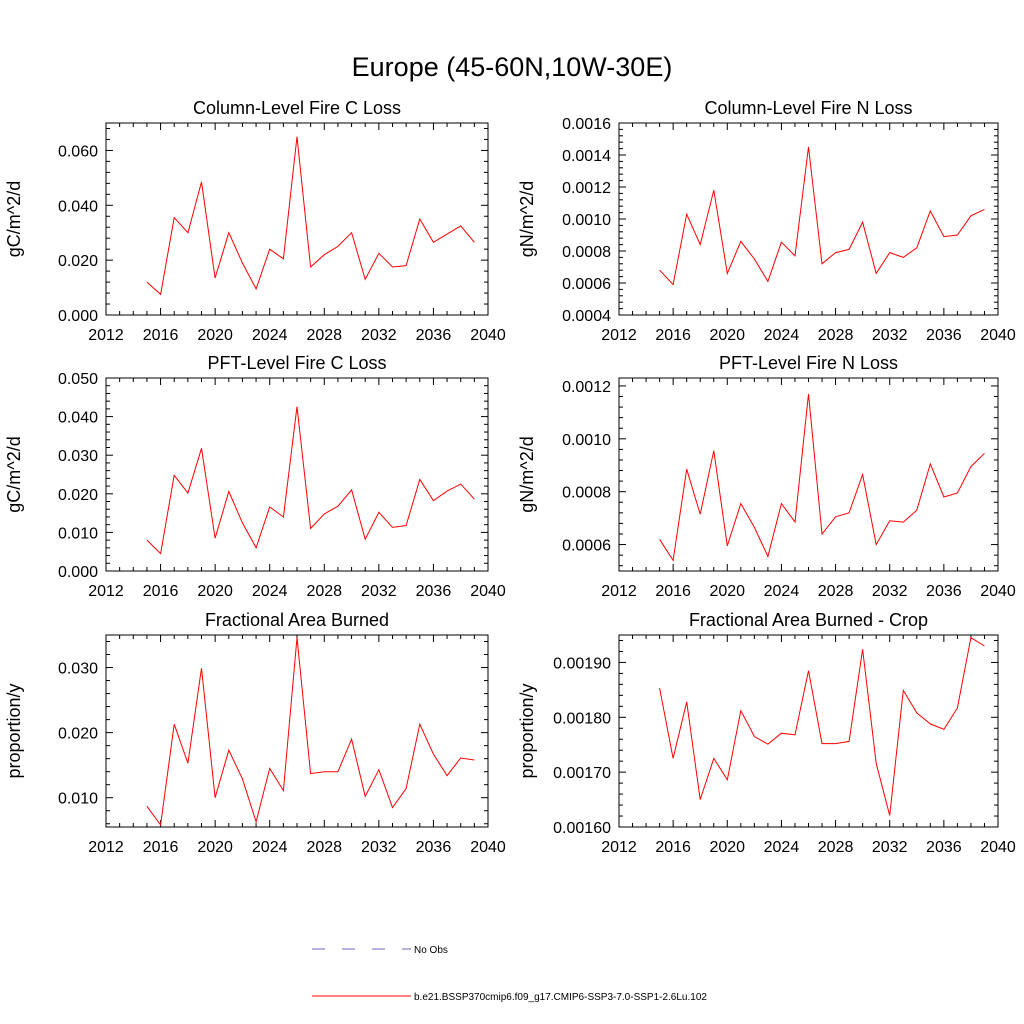 This screenshot has width=1024, height=1024. What do you see at coordinates (297, 620) in the screenshot?
I see `panel-title: Fractional Area Burned` at bounding box center [297, 620].